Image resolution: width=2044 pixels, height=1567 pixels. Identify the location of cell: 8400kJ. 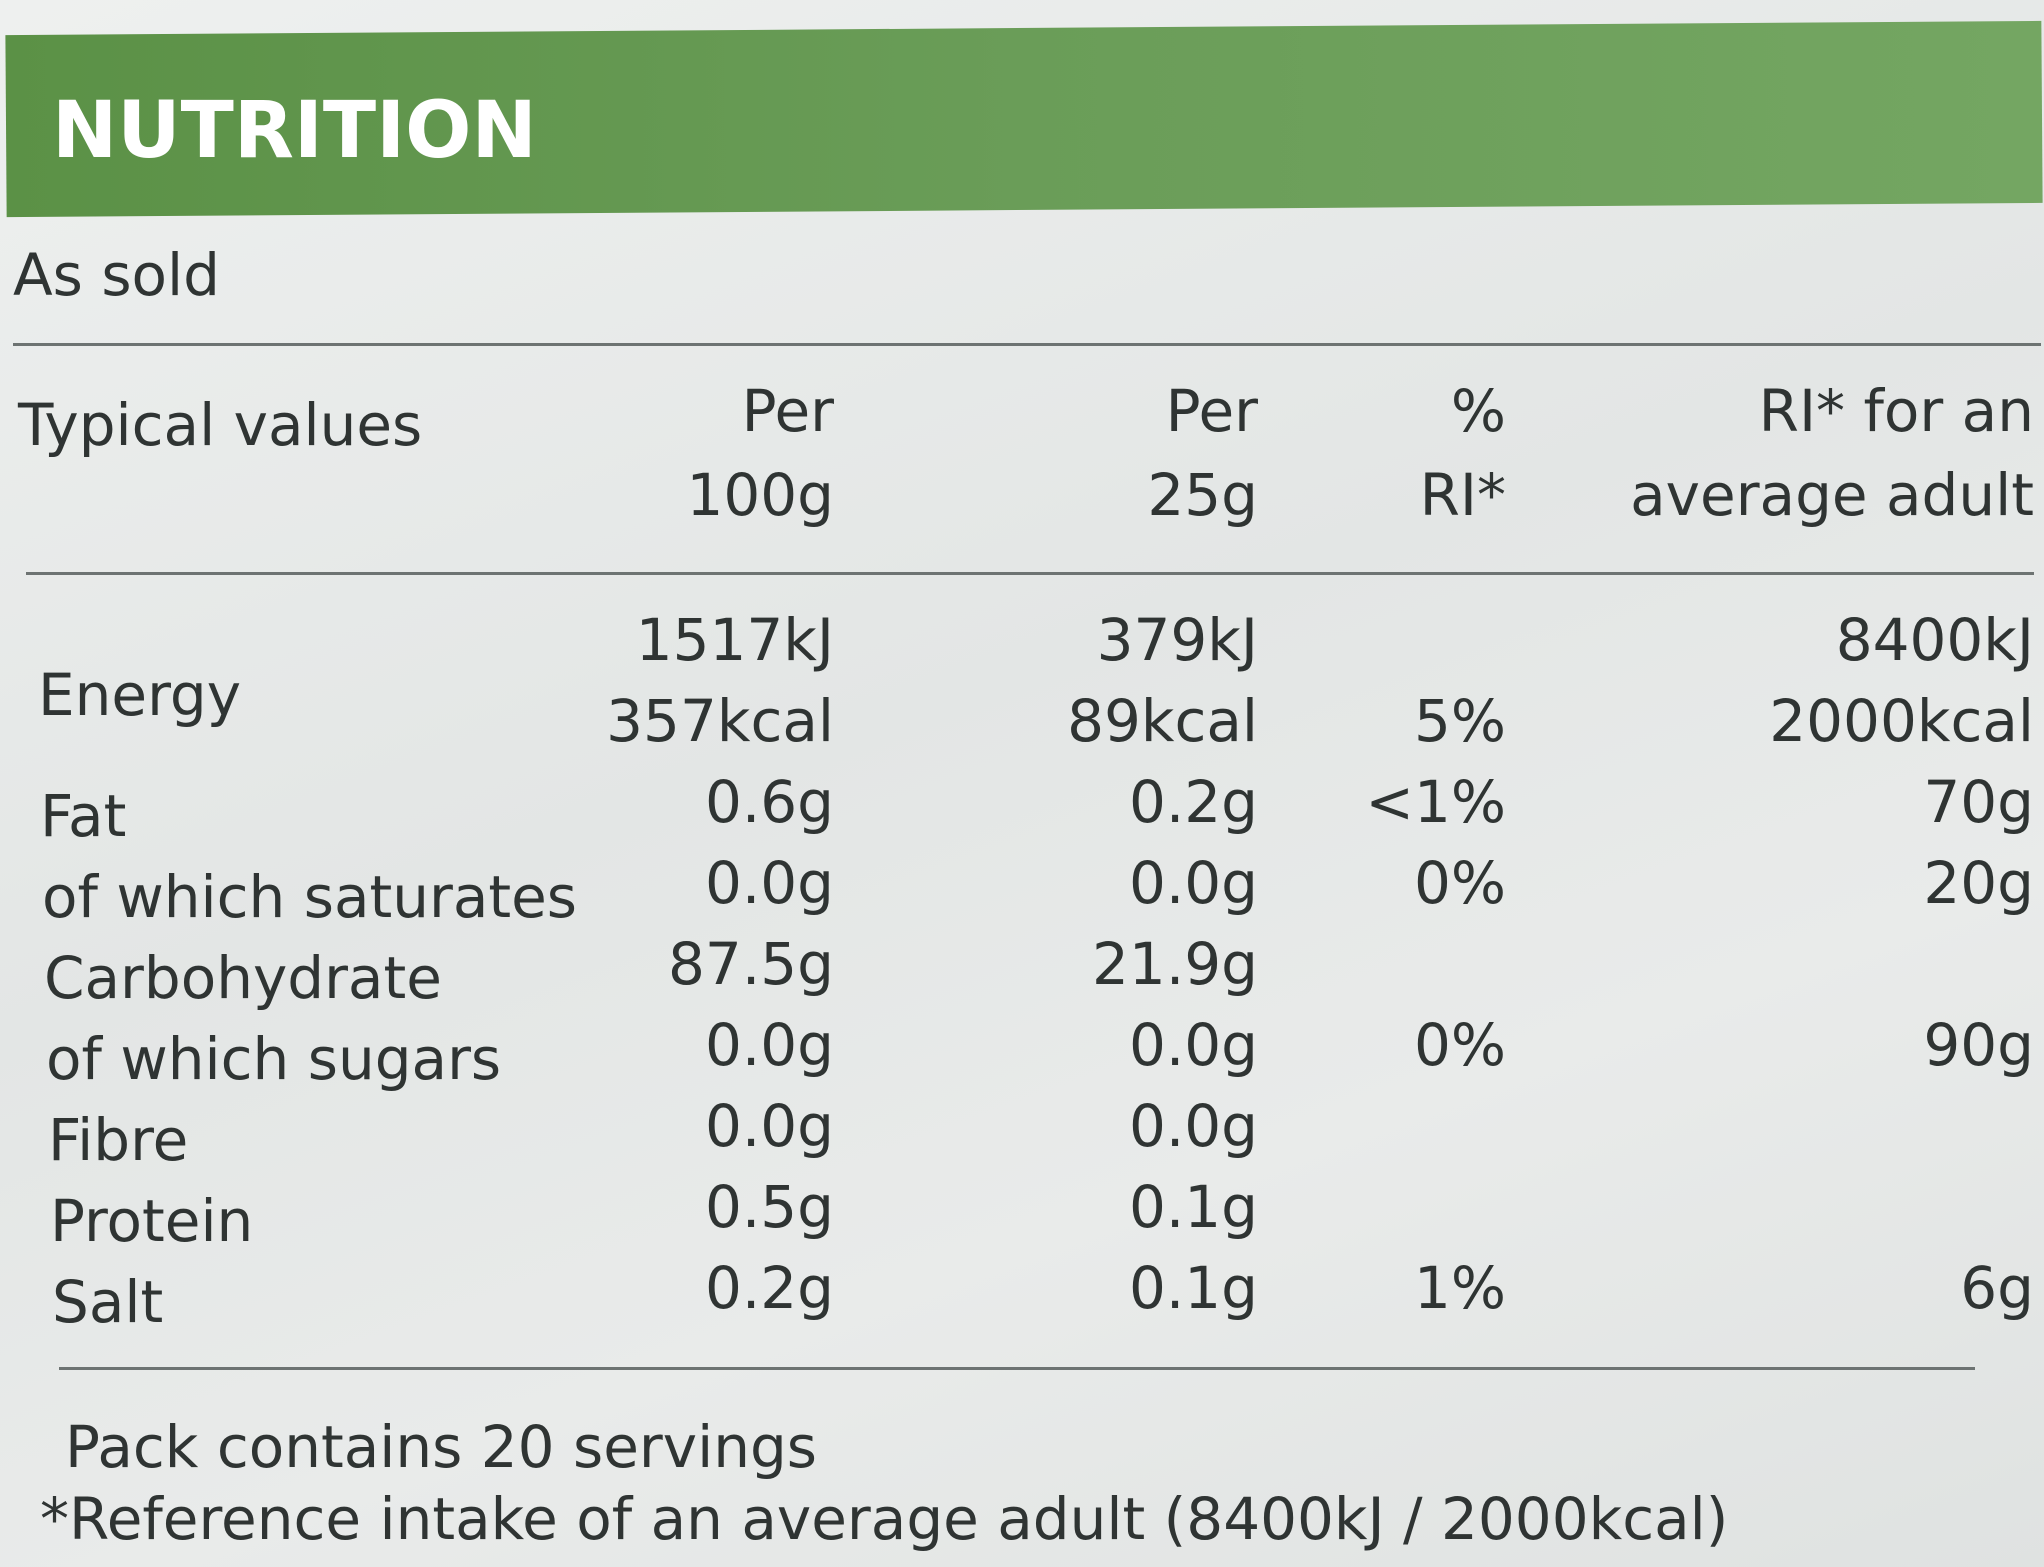
(1934, 640).